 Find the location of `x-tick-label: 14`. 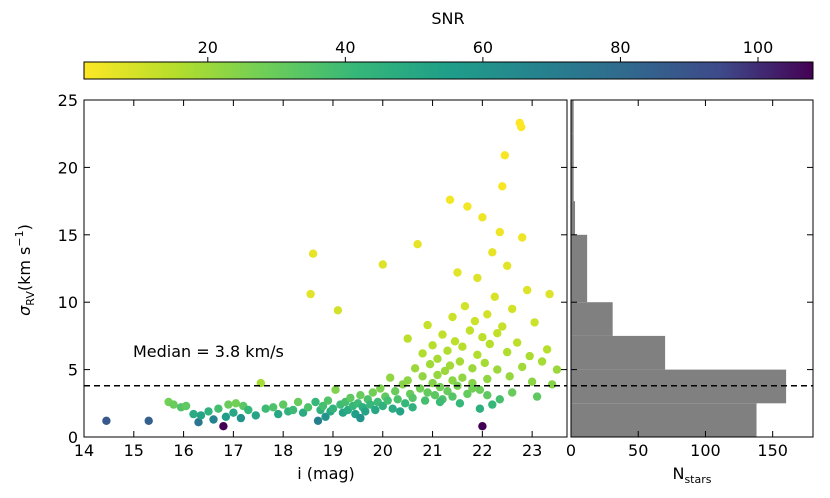

x-tick-label: 14 is located at coordinates (84, 450).